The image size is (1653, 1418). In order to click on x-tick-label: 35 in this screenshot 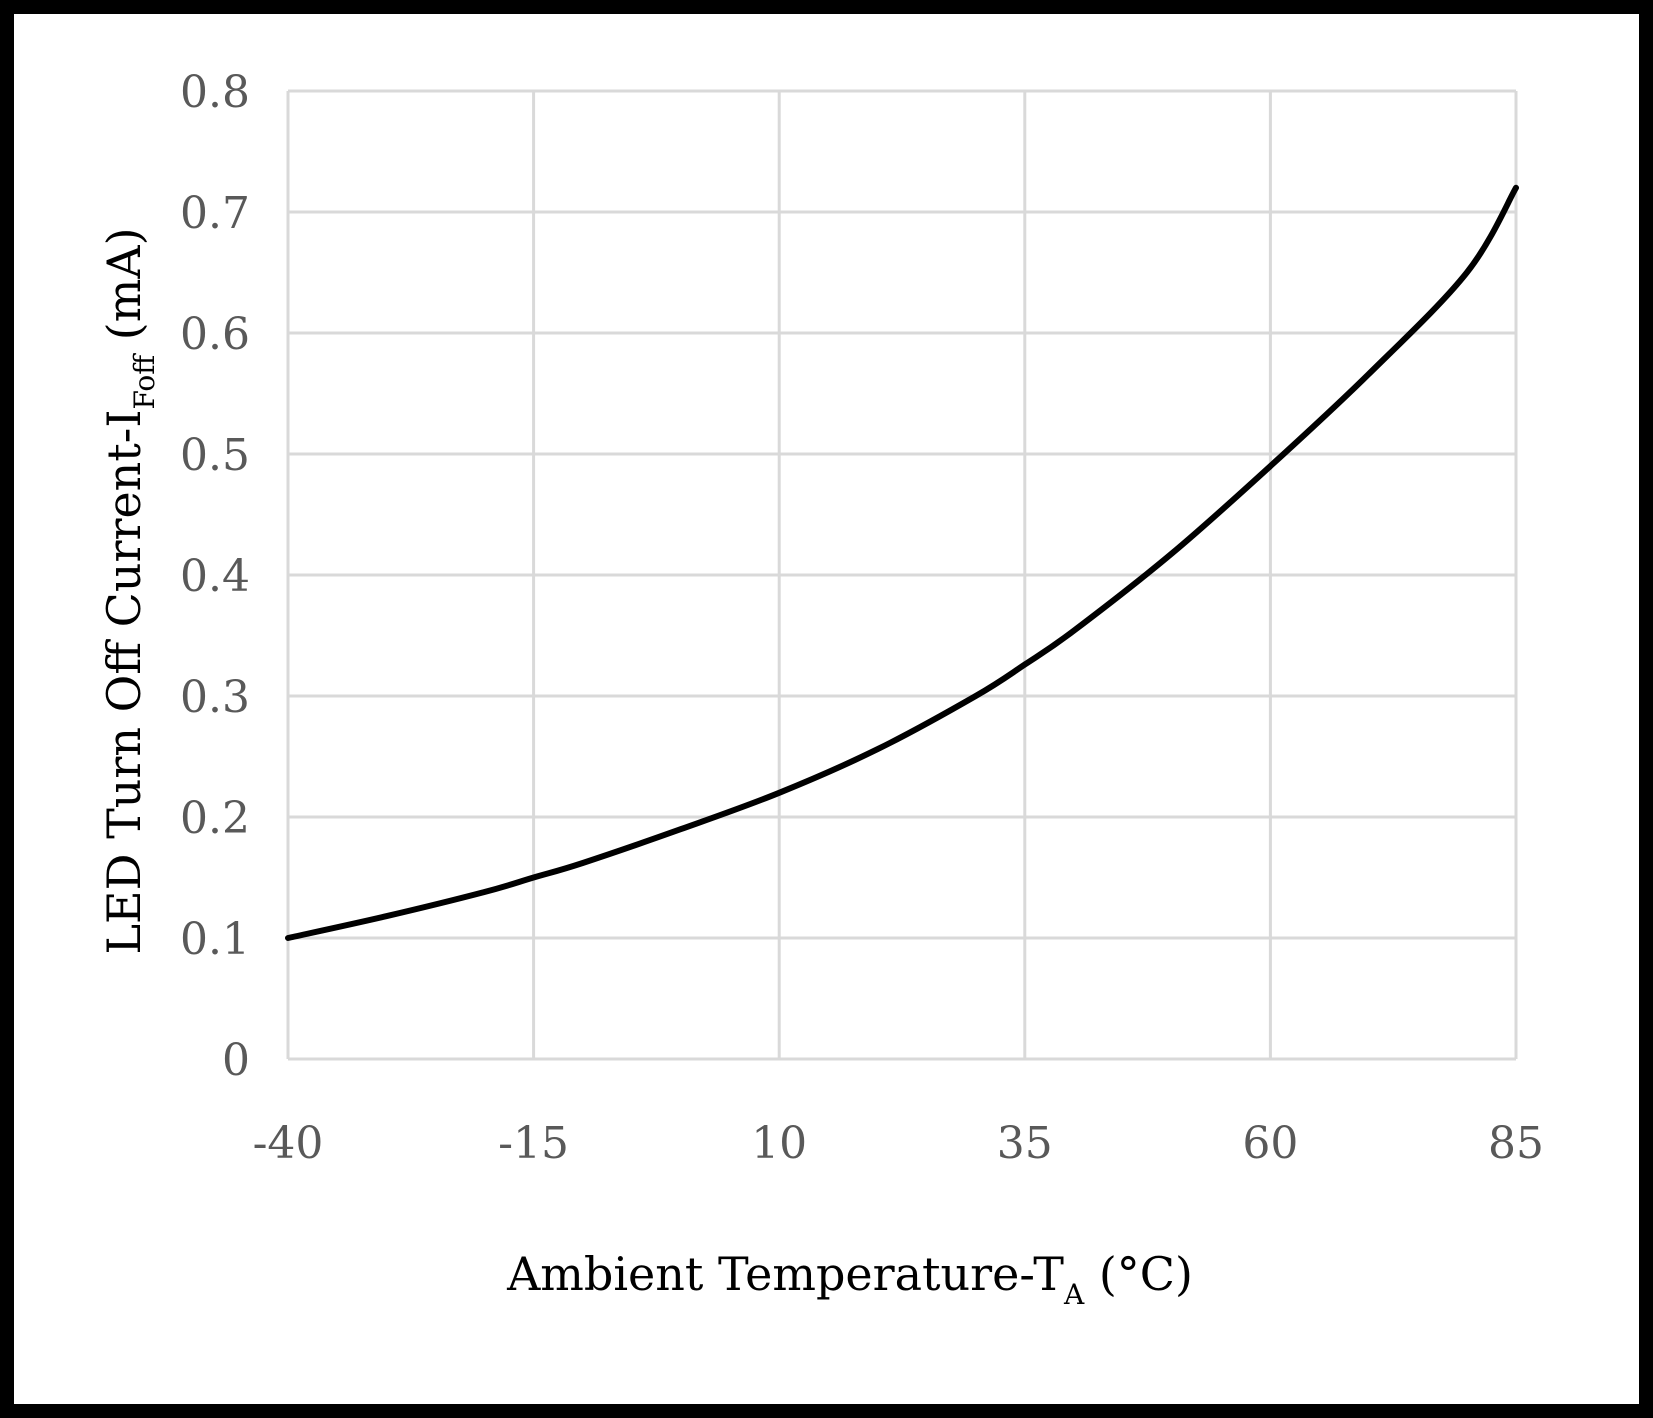, I will do `click(1025, 1143)`.